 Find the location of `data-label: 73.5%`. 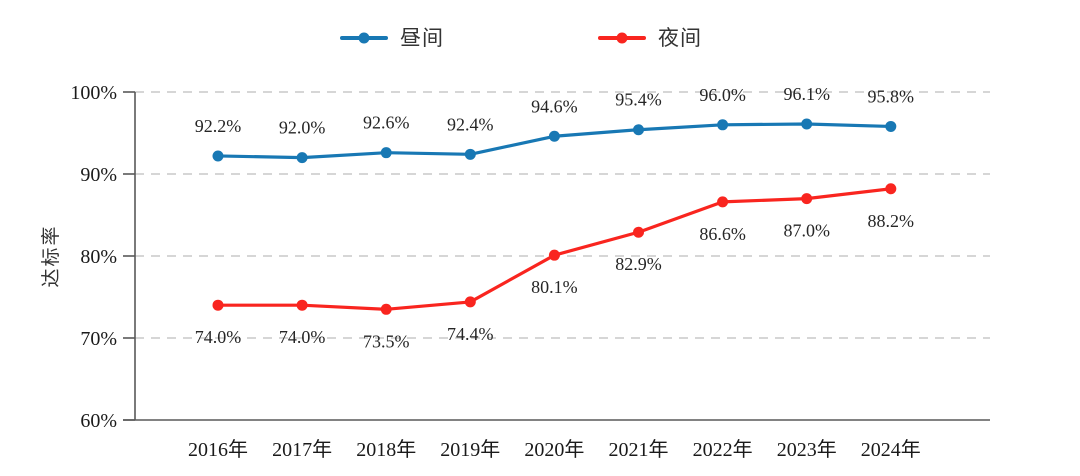

data-label: 73.5% is located at coordinates (386, 341).